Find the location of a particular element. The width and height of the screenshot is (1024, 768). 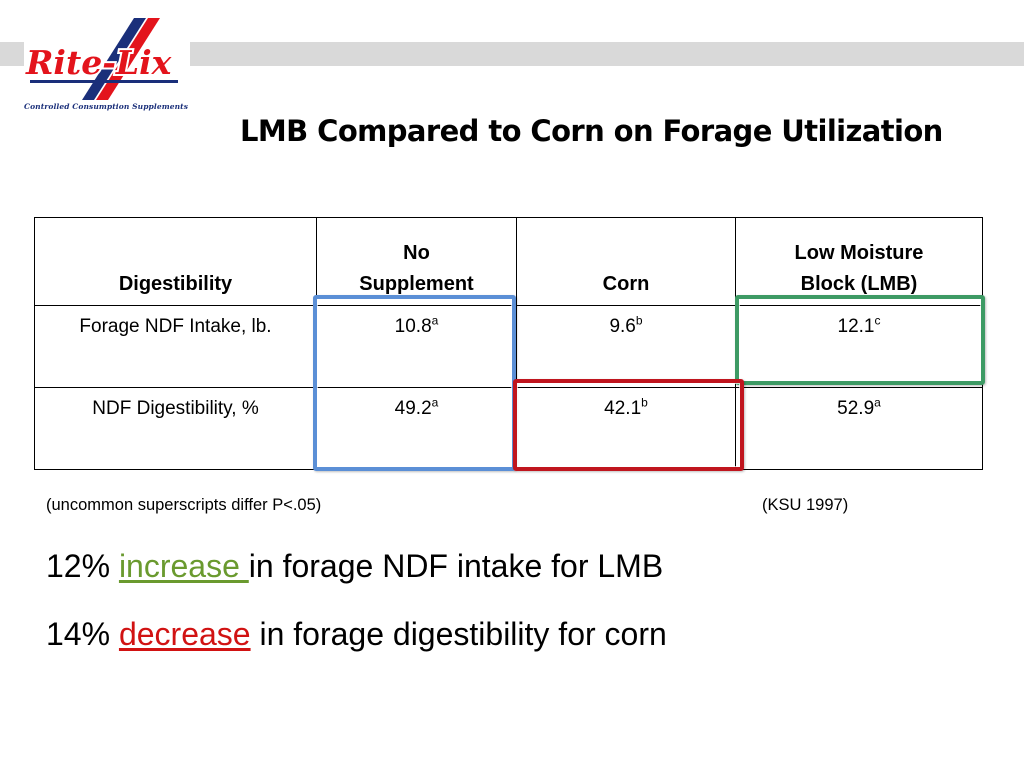

statement-prefix: 14% is located at coordinates (82, 634).